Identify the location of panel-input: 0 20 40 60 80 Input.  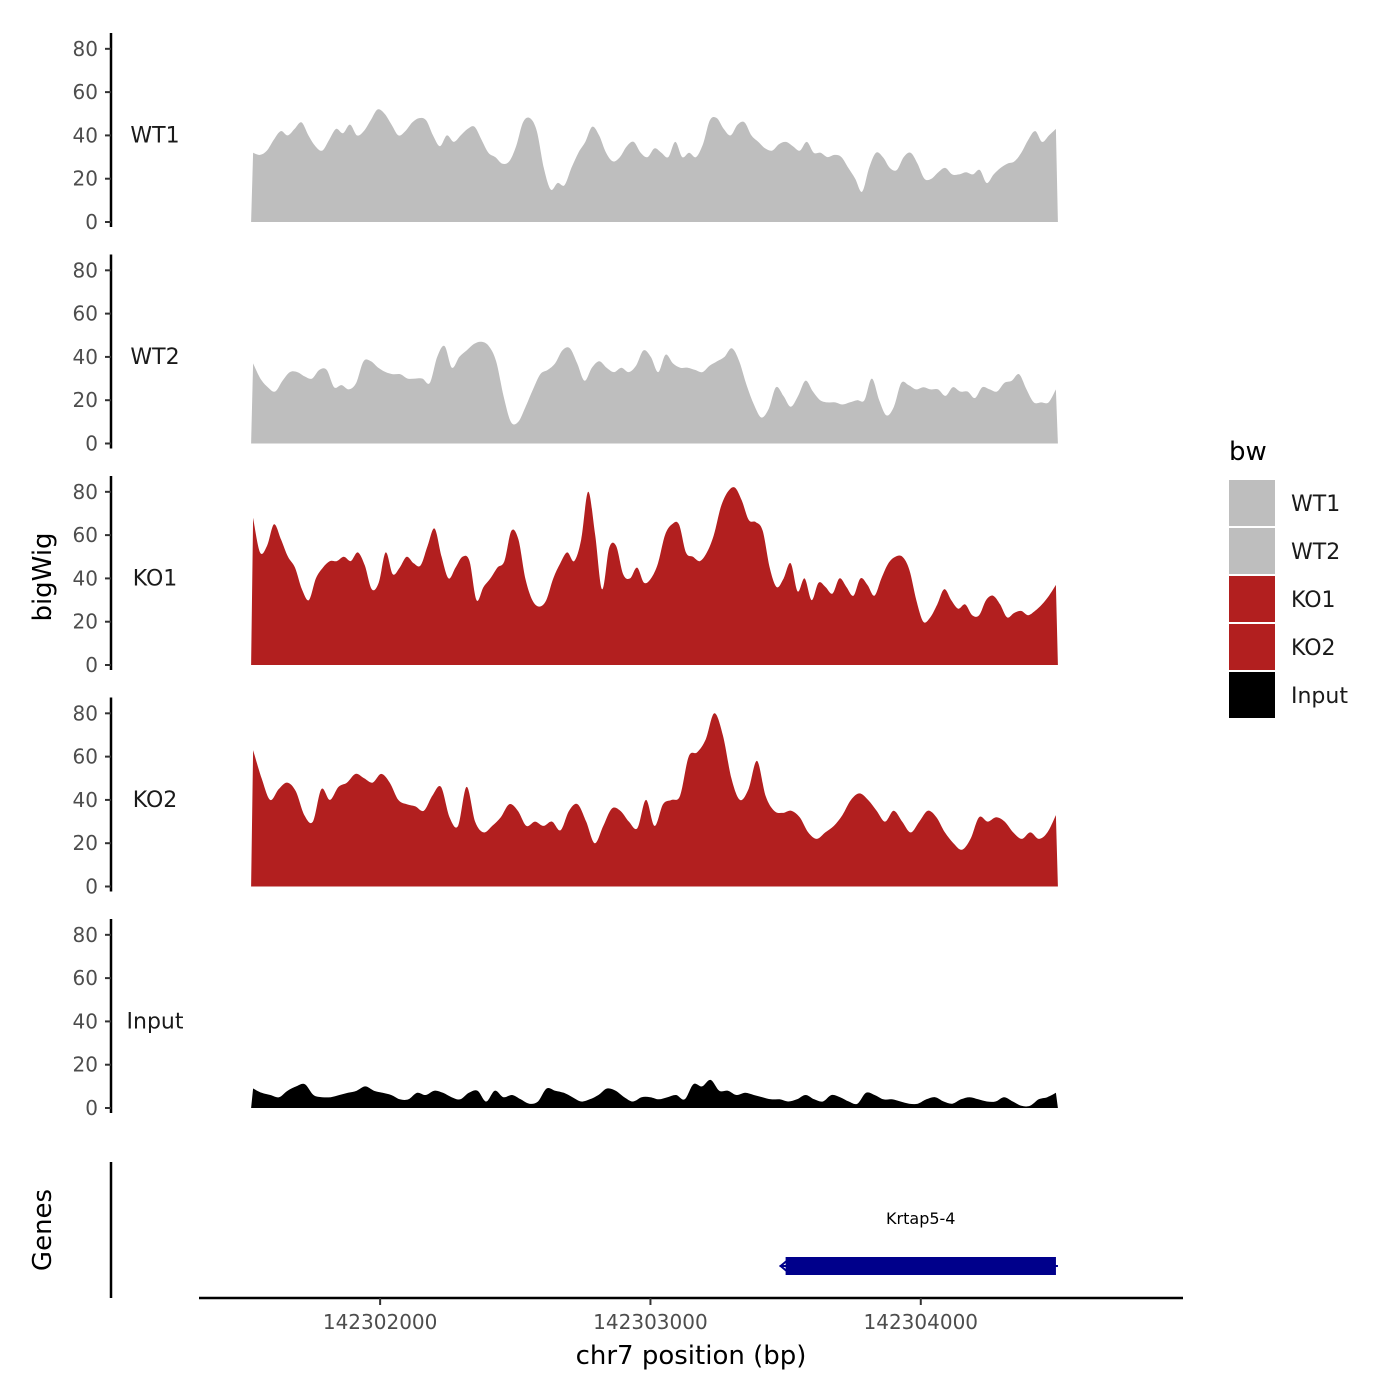
(565, 1019).